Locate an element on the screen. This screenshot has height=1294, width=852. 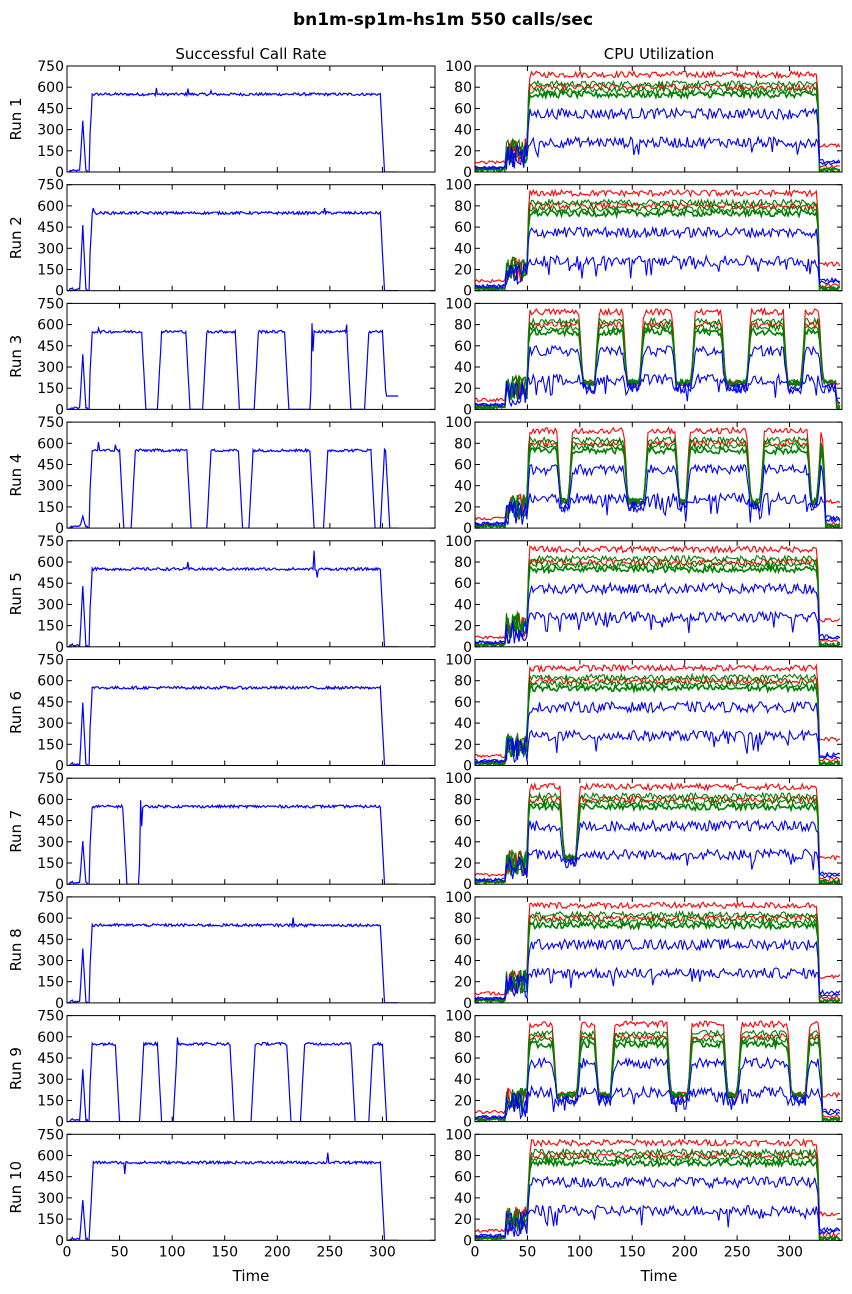
cpu-utilization-column-title: CPU Utilization is located at coordinates (659, 54).